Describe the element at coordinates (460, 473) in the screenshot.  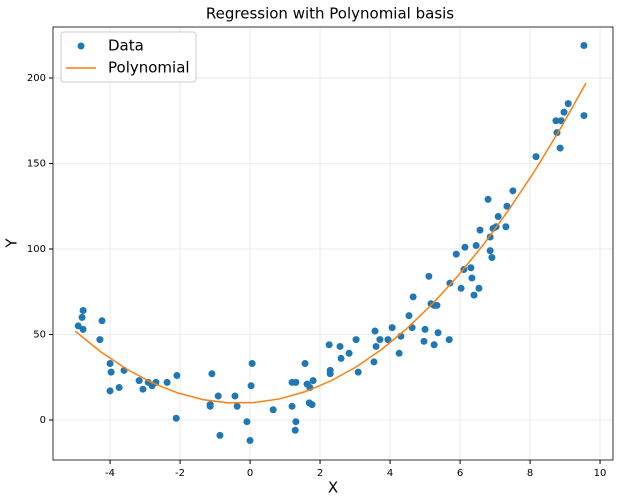
I see `x-tick-label: 6` at that location.